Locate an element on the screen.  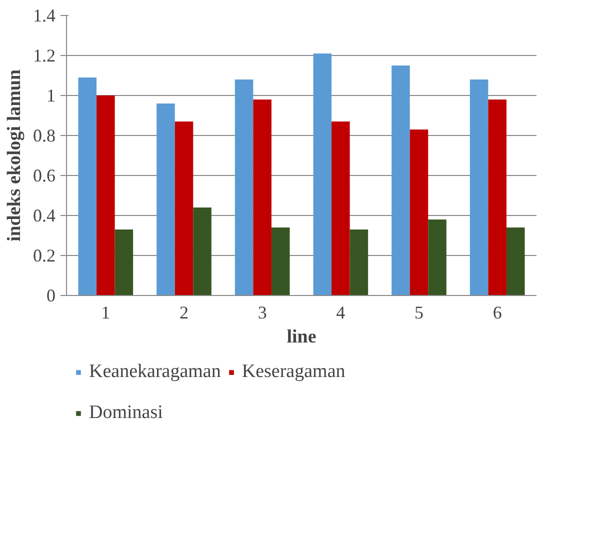
y-tick-label: 1.2 is located at coordinates (44, 56).